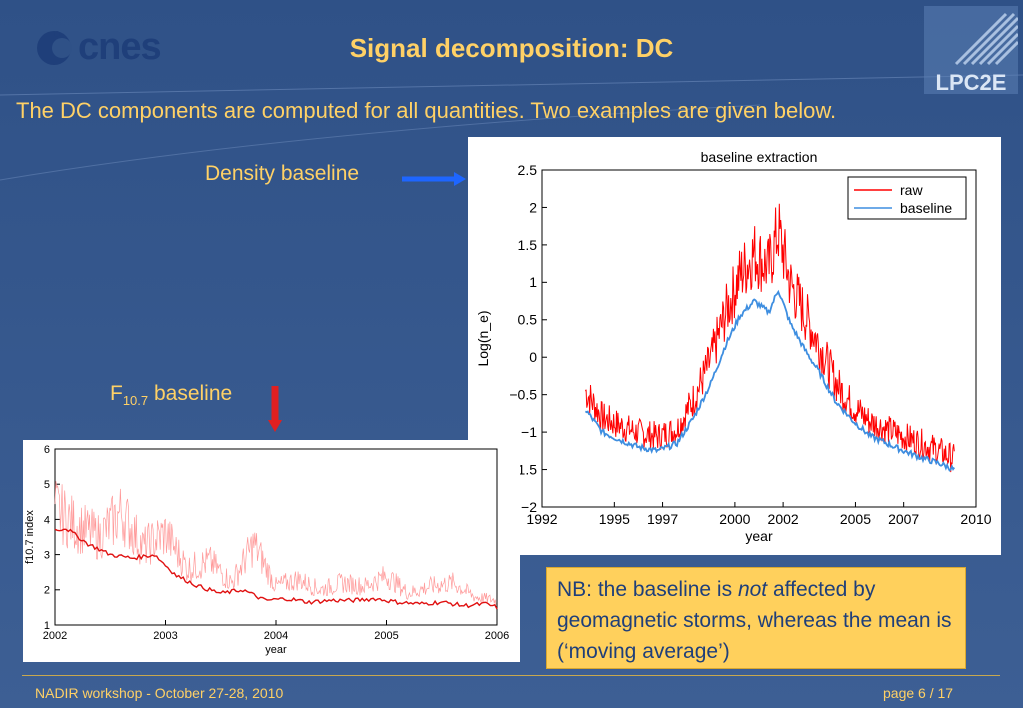 The height and width of the screenshot is (708, 1023). I want to click on x-tick-label: 2004, so click(276, 636).